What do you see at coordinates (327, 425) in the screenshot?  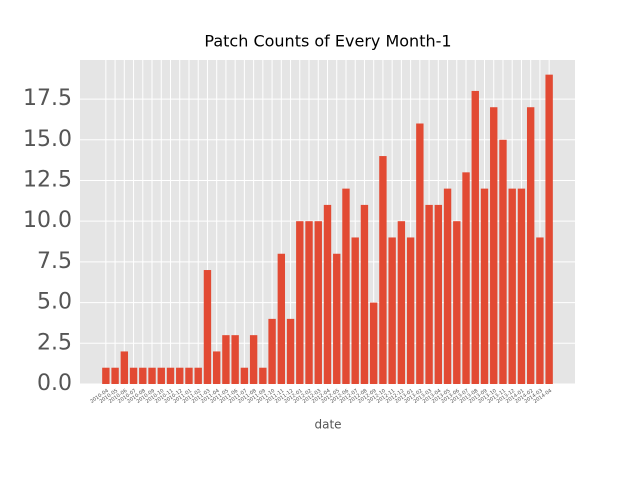 I see `x-axis-label: date` at bounding box center [327, 425].